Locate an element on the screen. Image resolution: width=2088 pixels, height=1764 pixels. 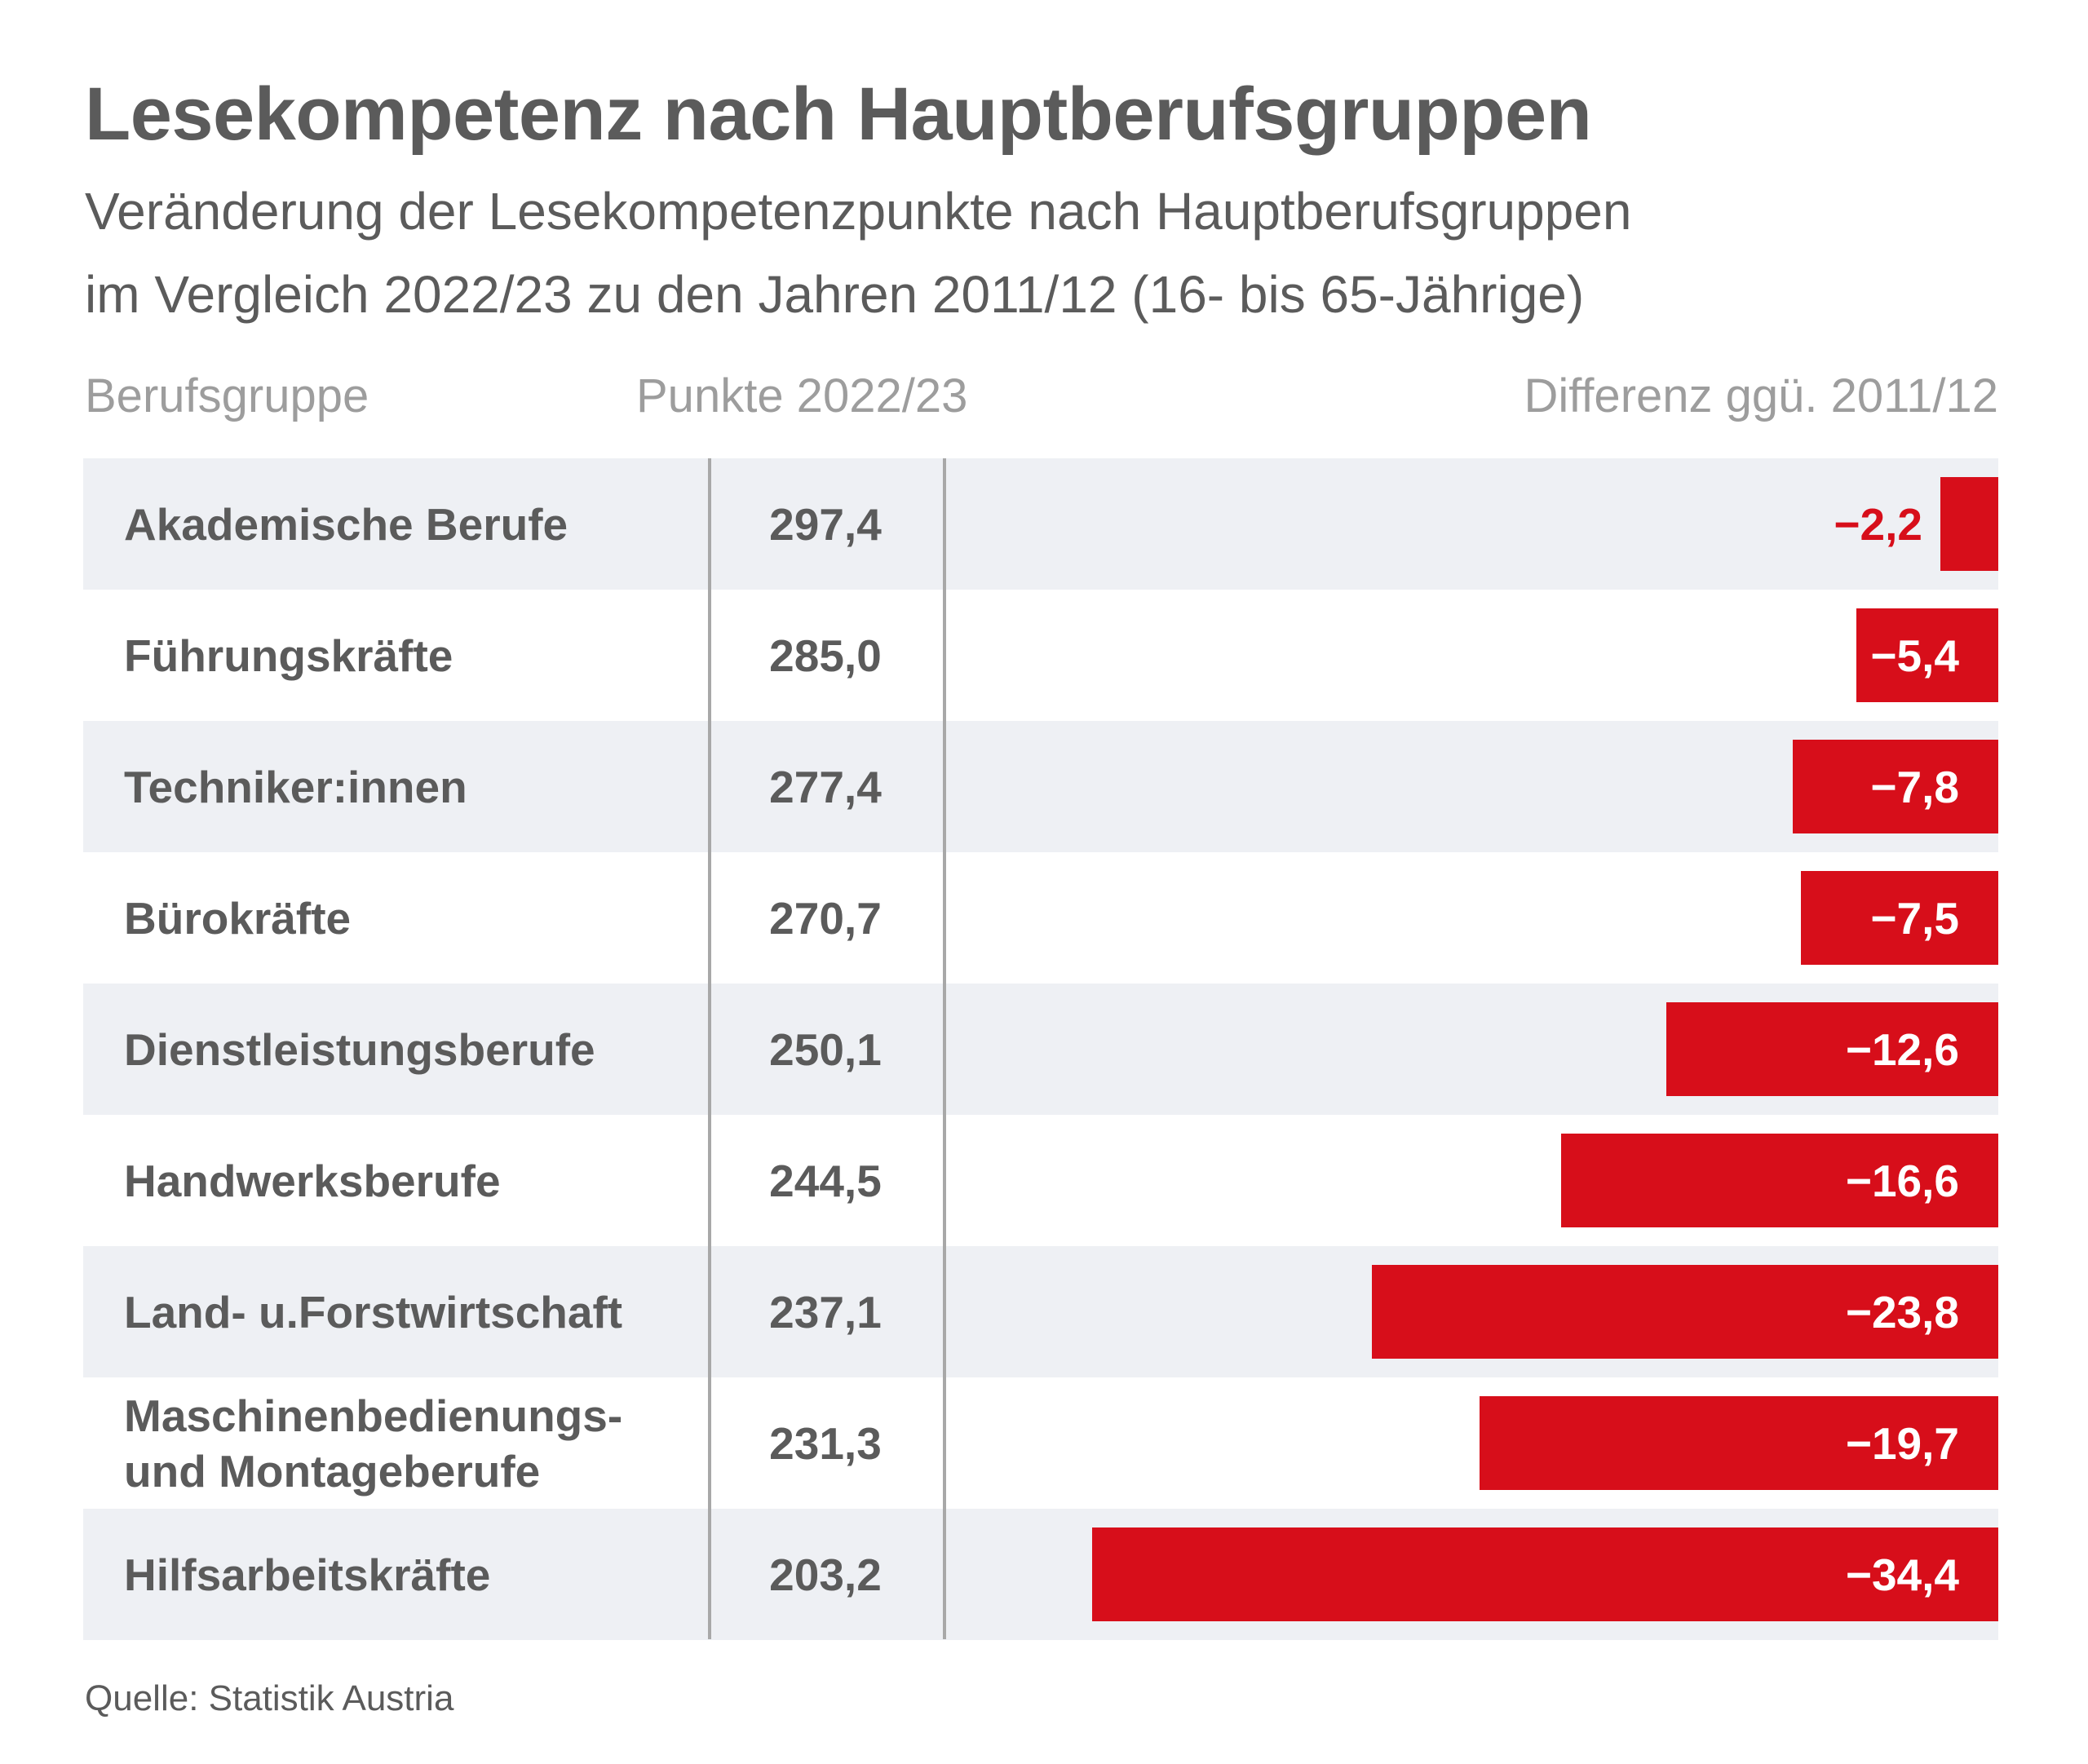
difference-label: −7,8 is located at coordinates (1915, 787).